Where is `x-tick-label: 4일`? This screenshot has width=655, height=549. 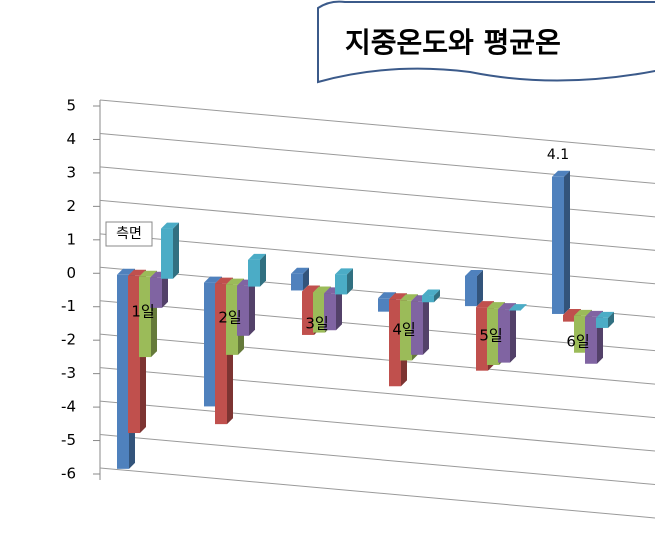 x-tick-label: 4일 is located at coordinates (403, 330).